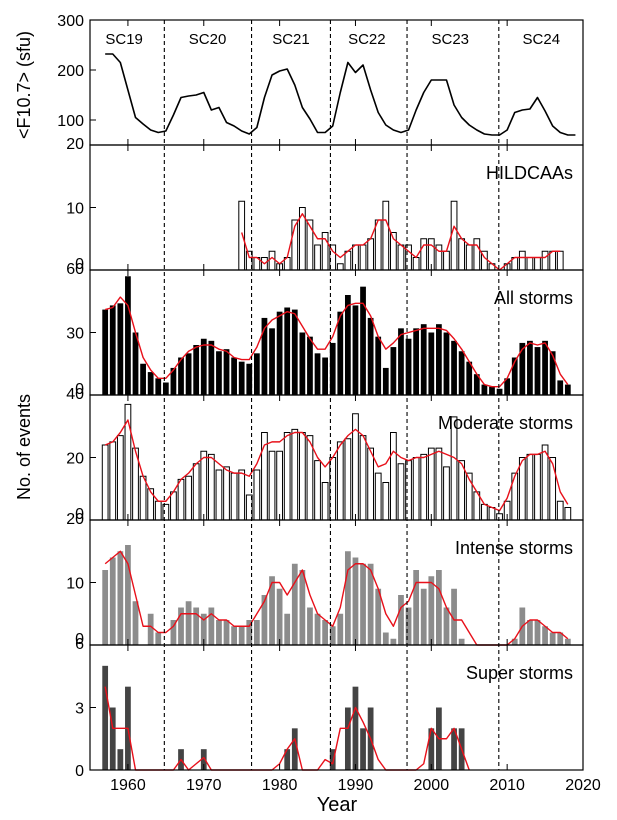 This screenshot has height=820, width=617. Describe the element at coordinates (112, 350) in the screenshot. I see `bar-all-1958` at that location.